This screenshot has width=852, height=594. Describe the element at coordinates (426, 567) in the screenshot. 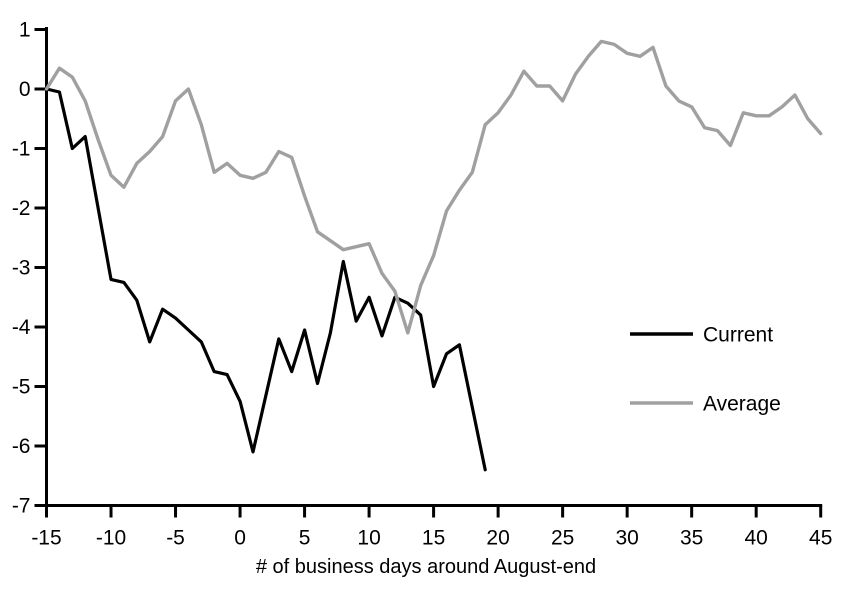

I see `x-axis-title: # of business days around August-end` at that location.